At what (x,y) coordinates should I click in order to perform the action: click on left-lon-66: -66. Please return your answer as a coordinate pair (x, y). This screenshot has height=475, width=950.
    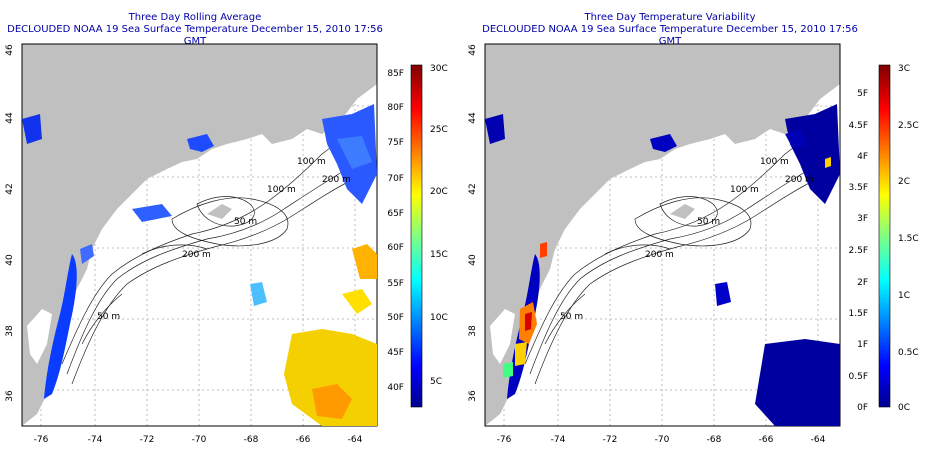
    Looking at the image, I should click on (303, 440).